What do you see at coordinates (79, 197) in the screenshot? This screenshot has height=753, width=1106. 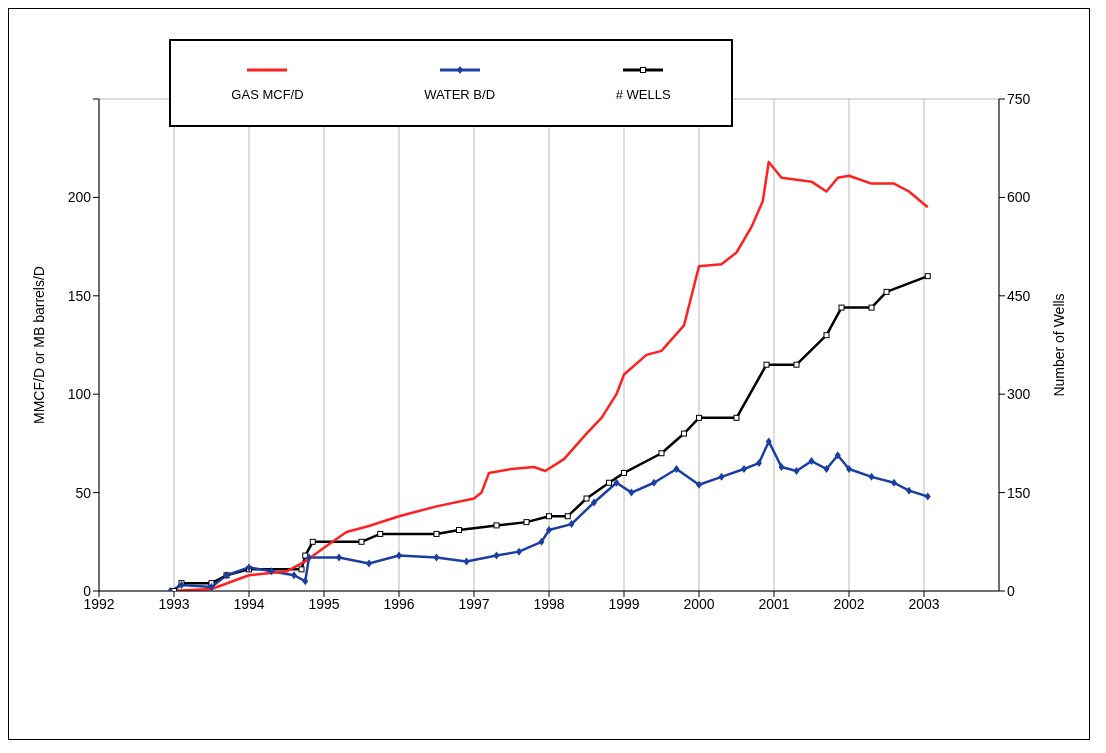 I see `y-tick-label: 200` at bounding box center [79, 197].